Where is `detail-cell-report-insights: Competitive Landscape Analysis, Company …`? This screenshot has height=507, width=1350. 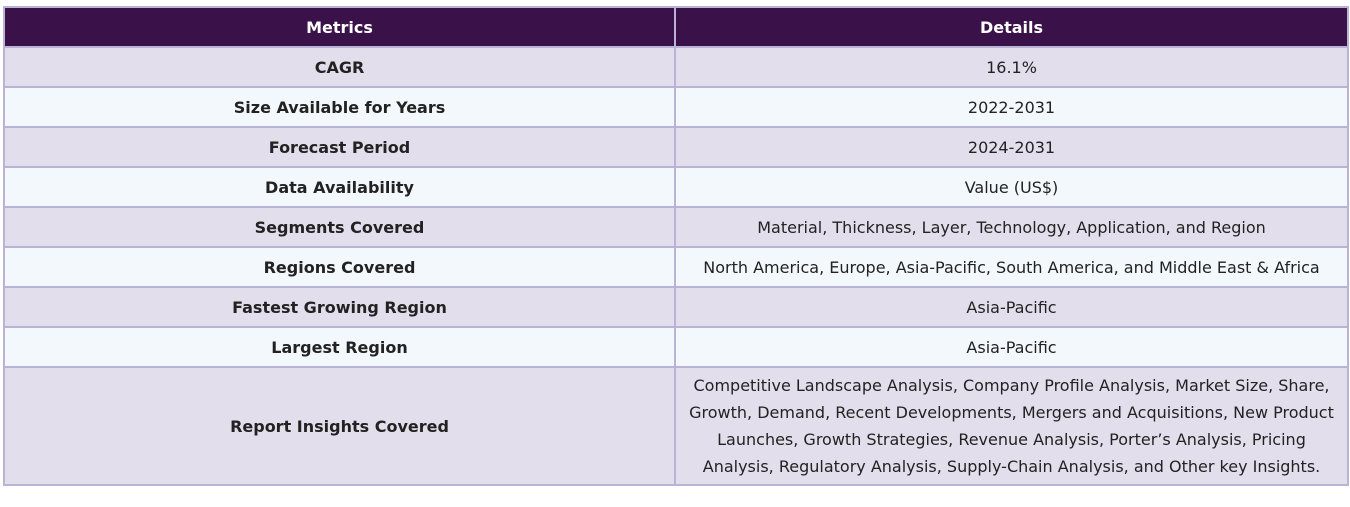 detail-cell-report-insights: Competitive Landscape Analysis, Company … is located at coordinates (1011, 426).